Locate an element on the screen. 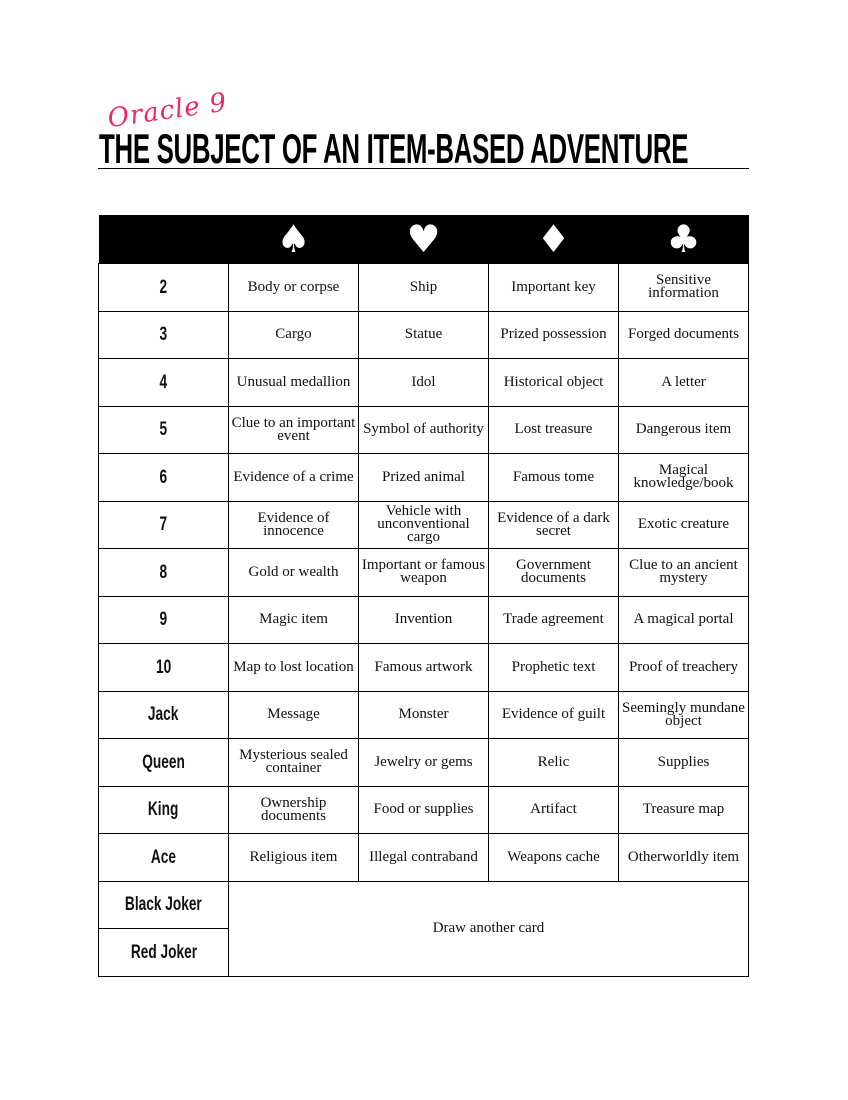 The image size is (848, 1100). suit-header-row: ♠ ♥ ♦ ♣ is located at coordinates (423, 239).